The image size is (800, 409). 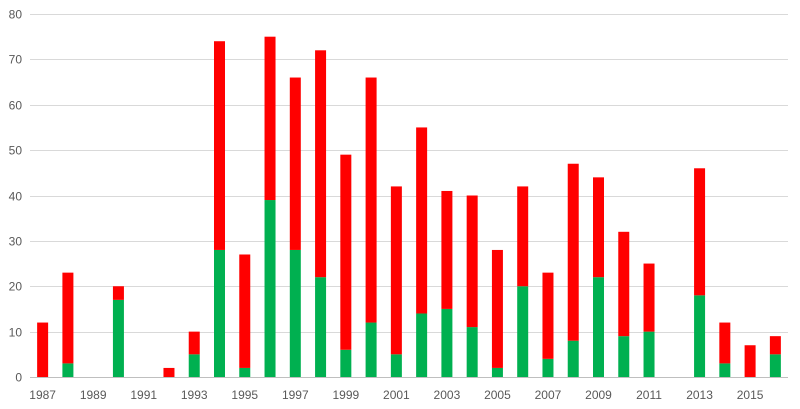 What do you see at coordinates (295, 395) in the screenshot?
I see `x-tick-label: 1997` at bounding box center [295, 395].